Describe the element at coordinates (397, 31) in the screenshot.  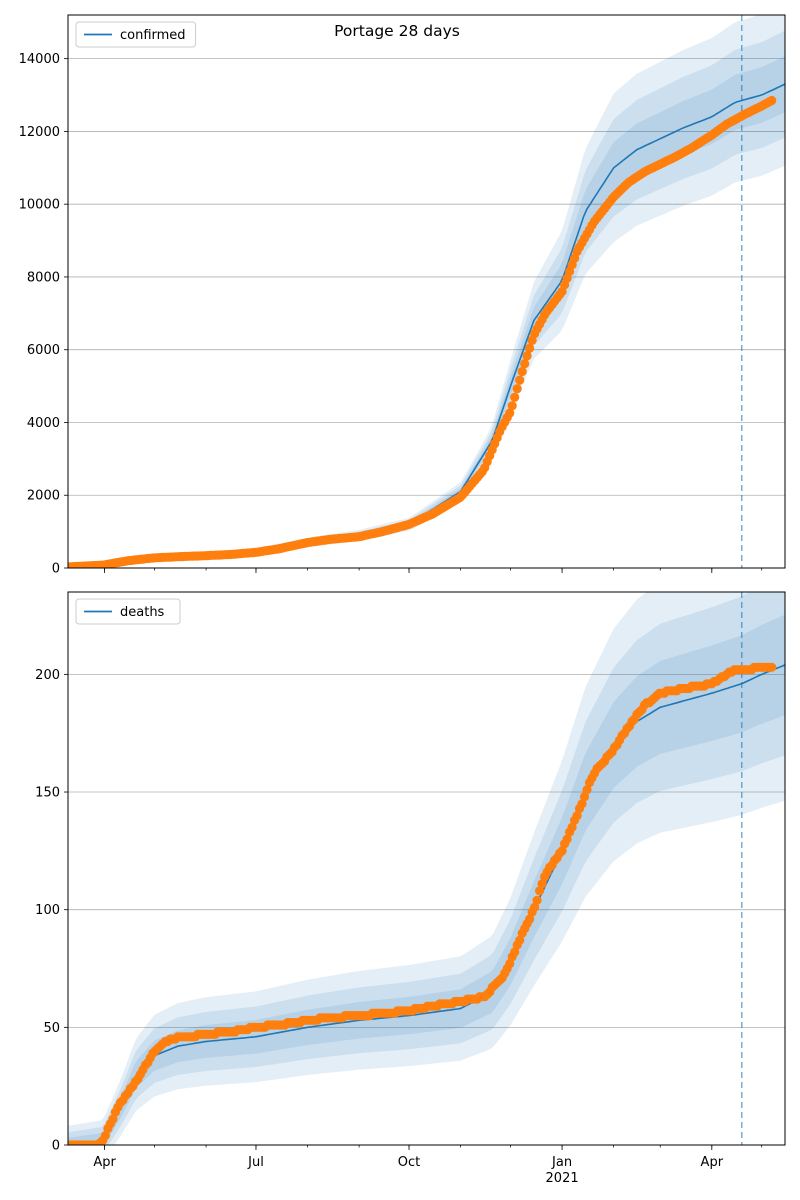
I see `figure-title: Portage 28 days` at that location.